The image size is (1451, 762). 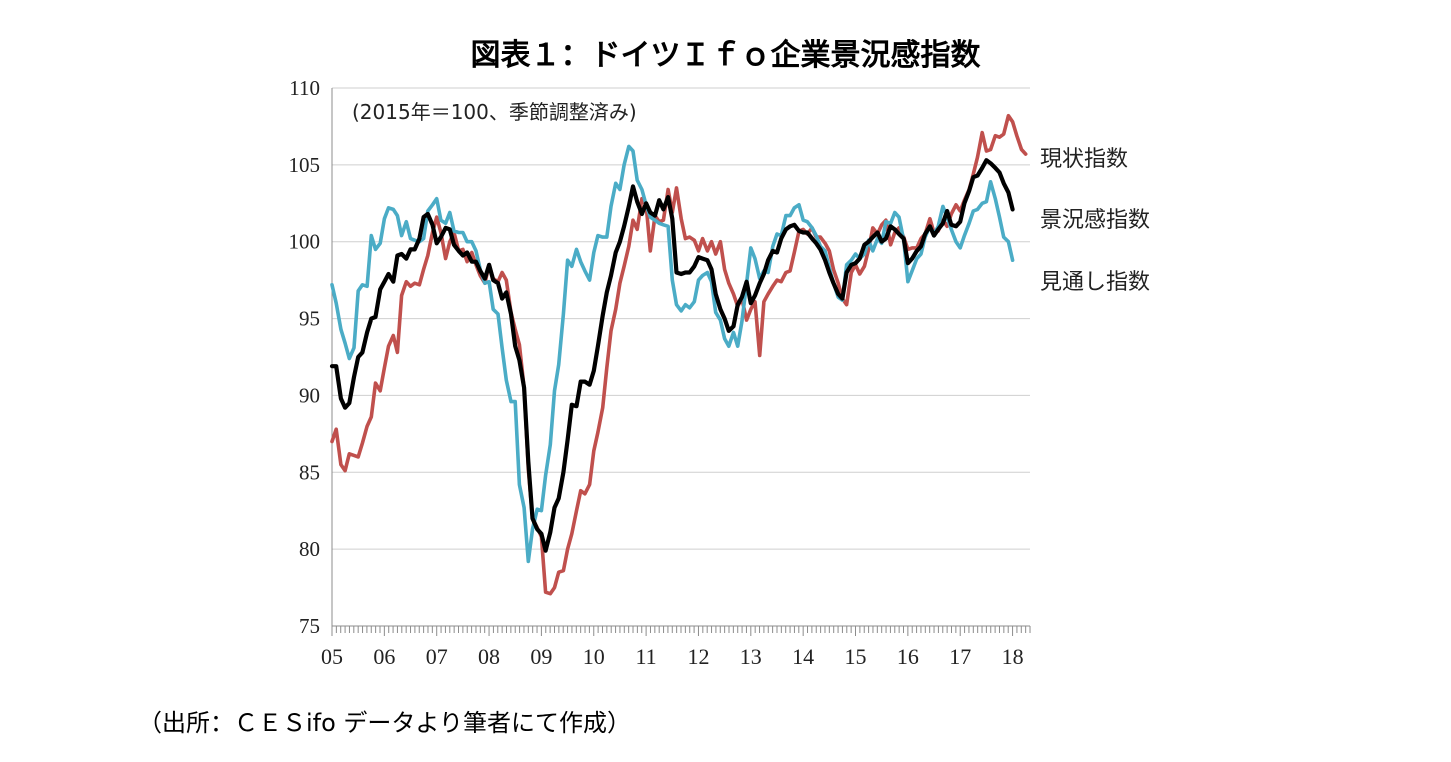 I want to click on x-tick-label: 18, so click(x=1013, y=656).